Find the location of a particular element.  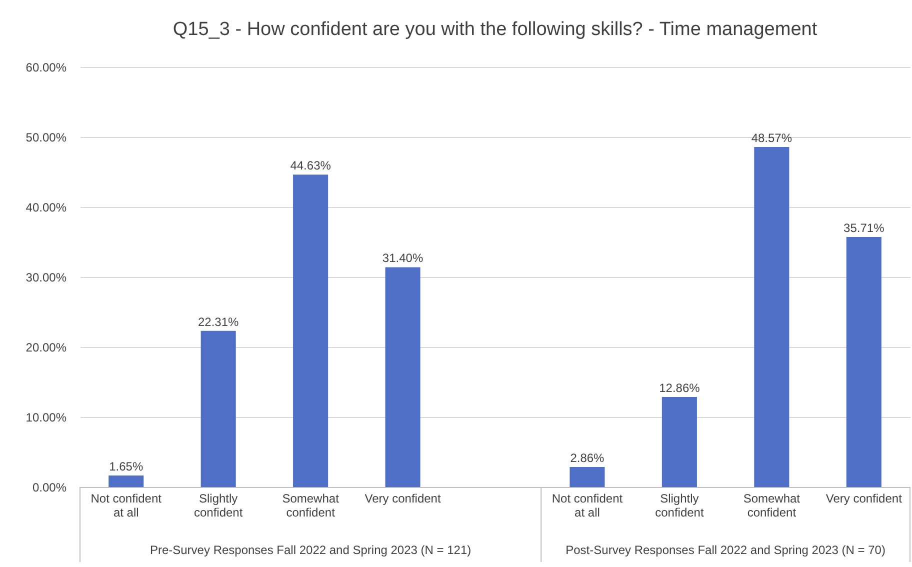

y-tick-label: 40.00% is located at coordinates (46, 207).